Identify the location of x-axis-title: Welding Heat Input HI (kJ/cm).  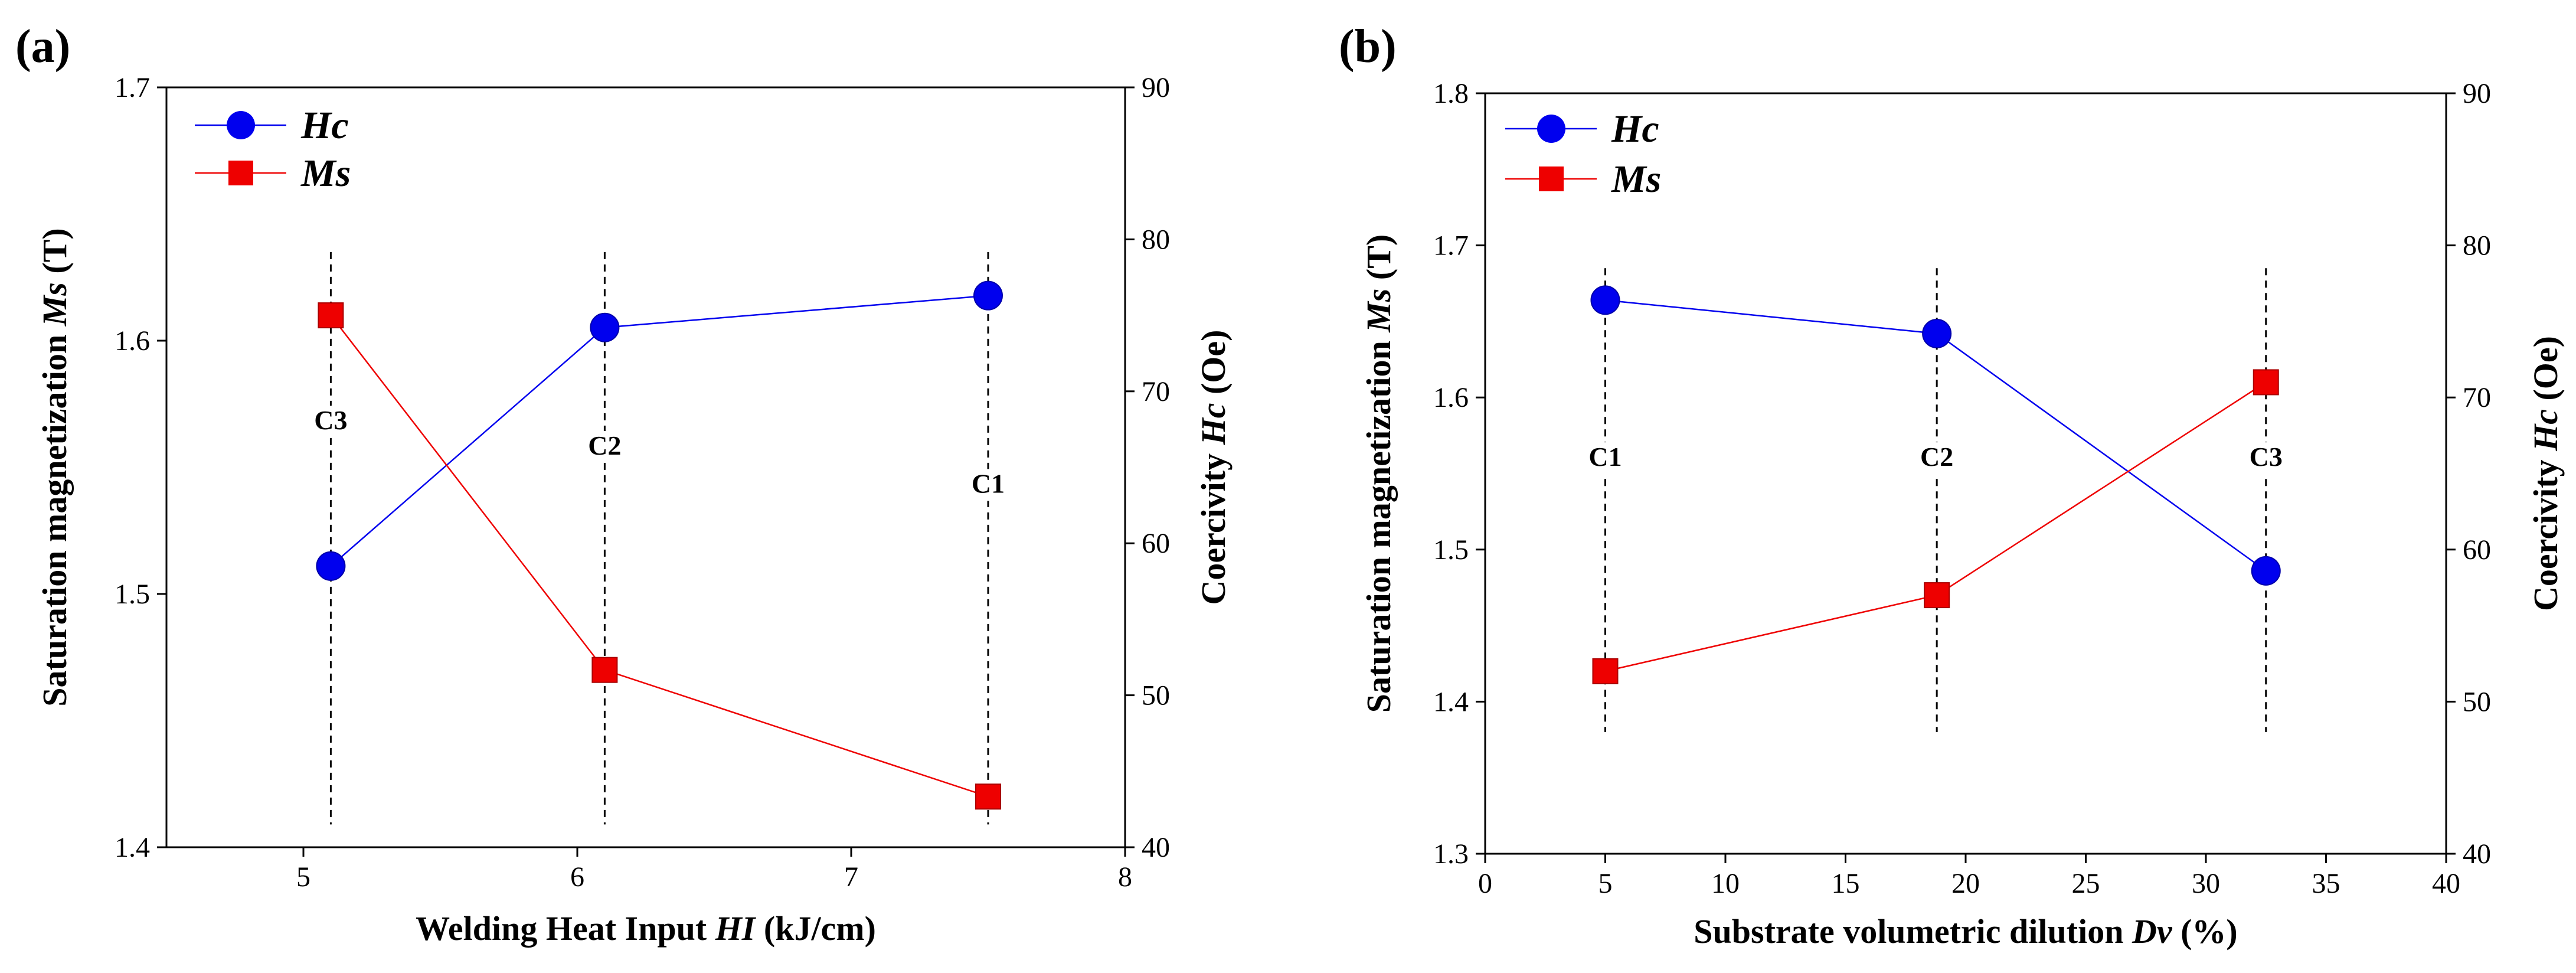
(646, 929).